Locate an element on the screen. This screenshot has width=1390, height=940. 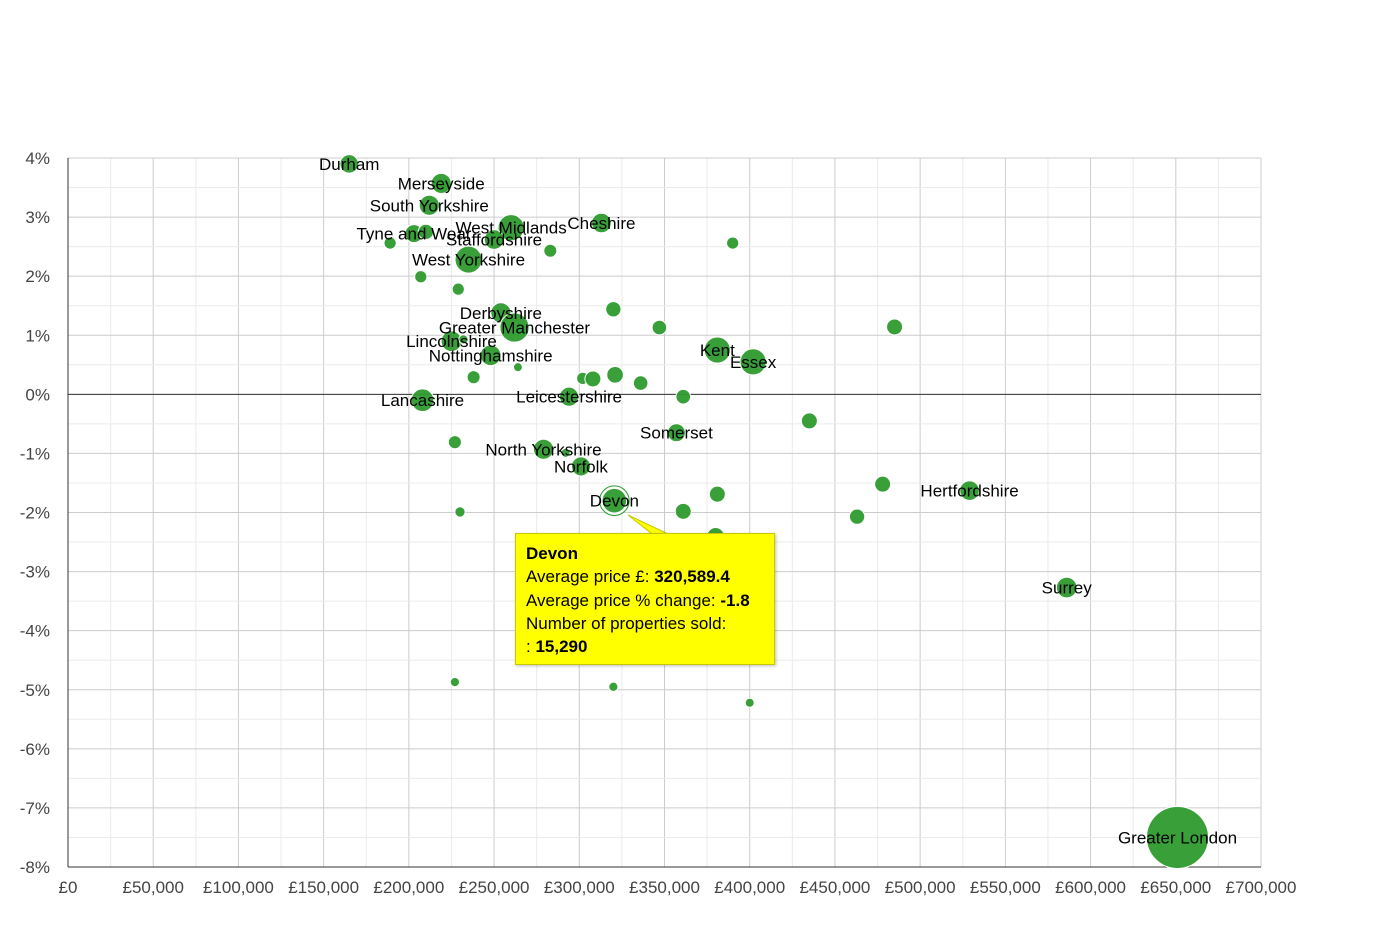
bubble-label: Devon is located at coordinates (614, 501).